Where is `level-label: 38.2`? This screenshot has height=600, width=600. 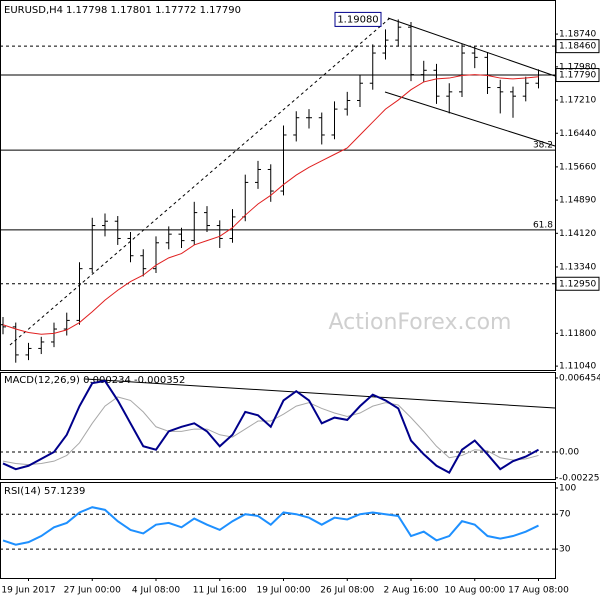 level-label: 38.2 is located at coordinates (543, 146).